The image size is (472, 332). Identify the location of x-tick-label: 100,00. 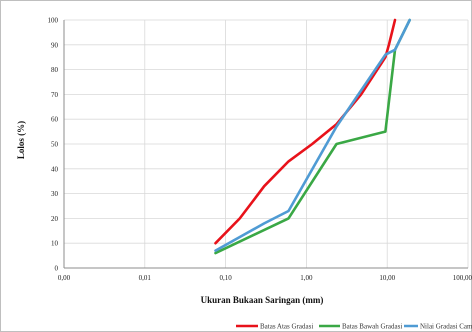
(462, 278).